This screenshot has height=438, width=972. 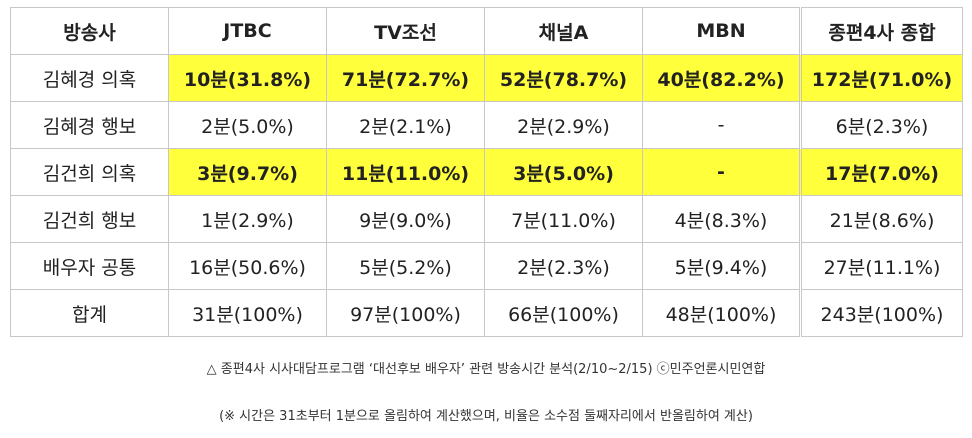 What do you see at coordinates (881, 78) in the screenshot?
I see `table-cell: 172분(71.0%)` at bounding box center [881, 78].